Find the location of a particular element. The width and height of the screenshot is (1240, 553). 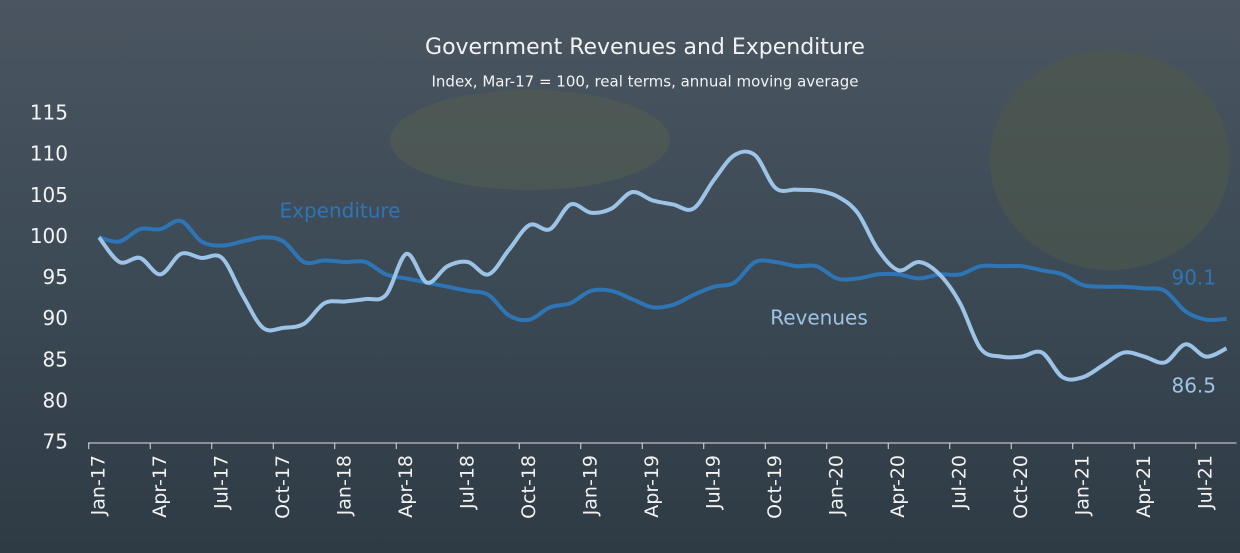

x-tick-label: Oct-19 is located at coordinates (775, 487).